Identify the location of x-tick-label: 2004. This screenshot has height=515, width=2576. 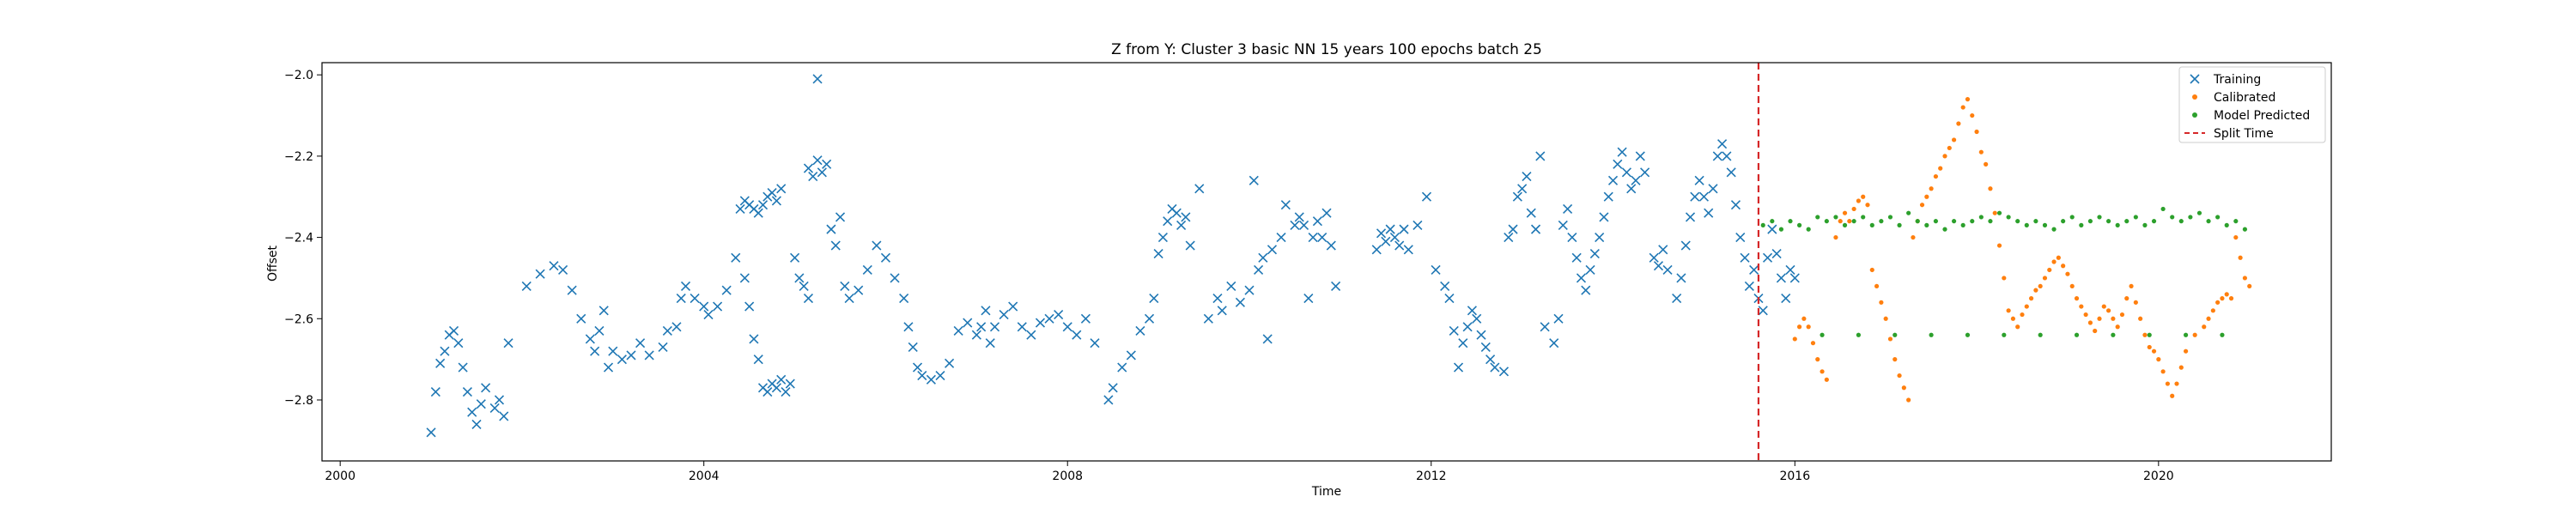
(704, 476).